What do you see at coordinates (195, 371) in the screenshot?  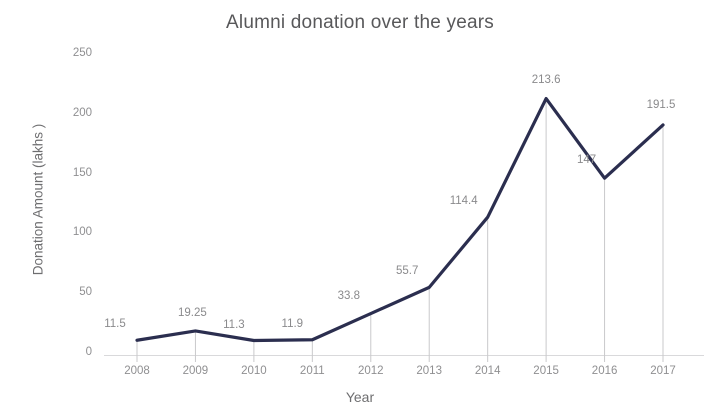 I see `x-tick-label-2009: 2009` at bounding box center [195, 371].